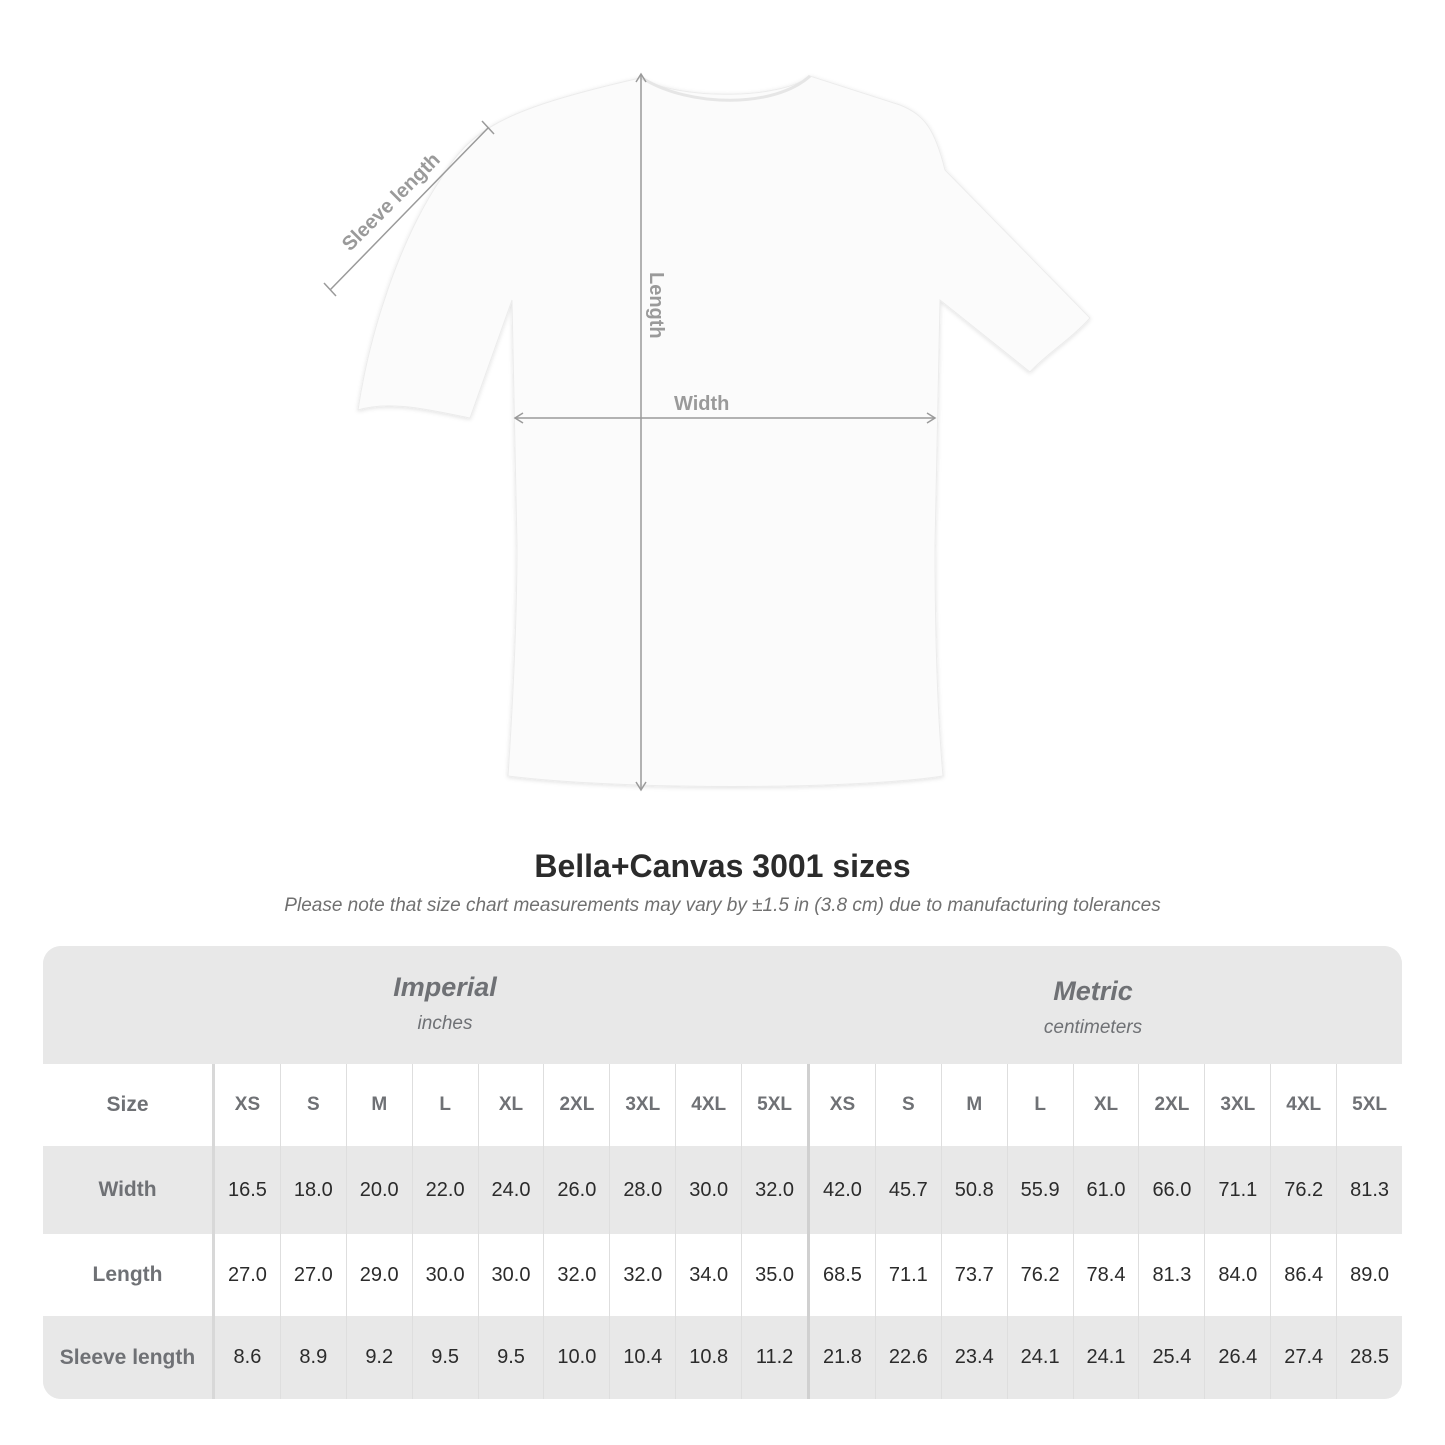  I want to click on table-cell: 42.0, so click(843, 1190).